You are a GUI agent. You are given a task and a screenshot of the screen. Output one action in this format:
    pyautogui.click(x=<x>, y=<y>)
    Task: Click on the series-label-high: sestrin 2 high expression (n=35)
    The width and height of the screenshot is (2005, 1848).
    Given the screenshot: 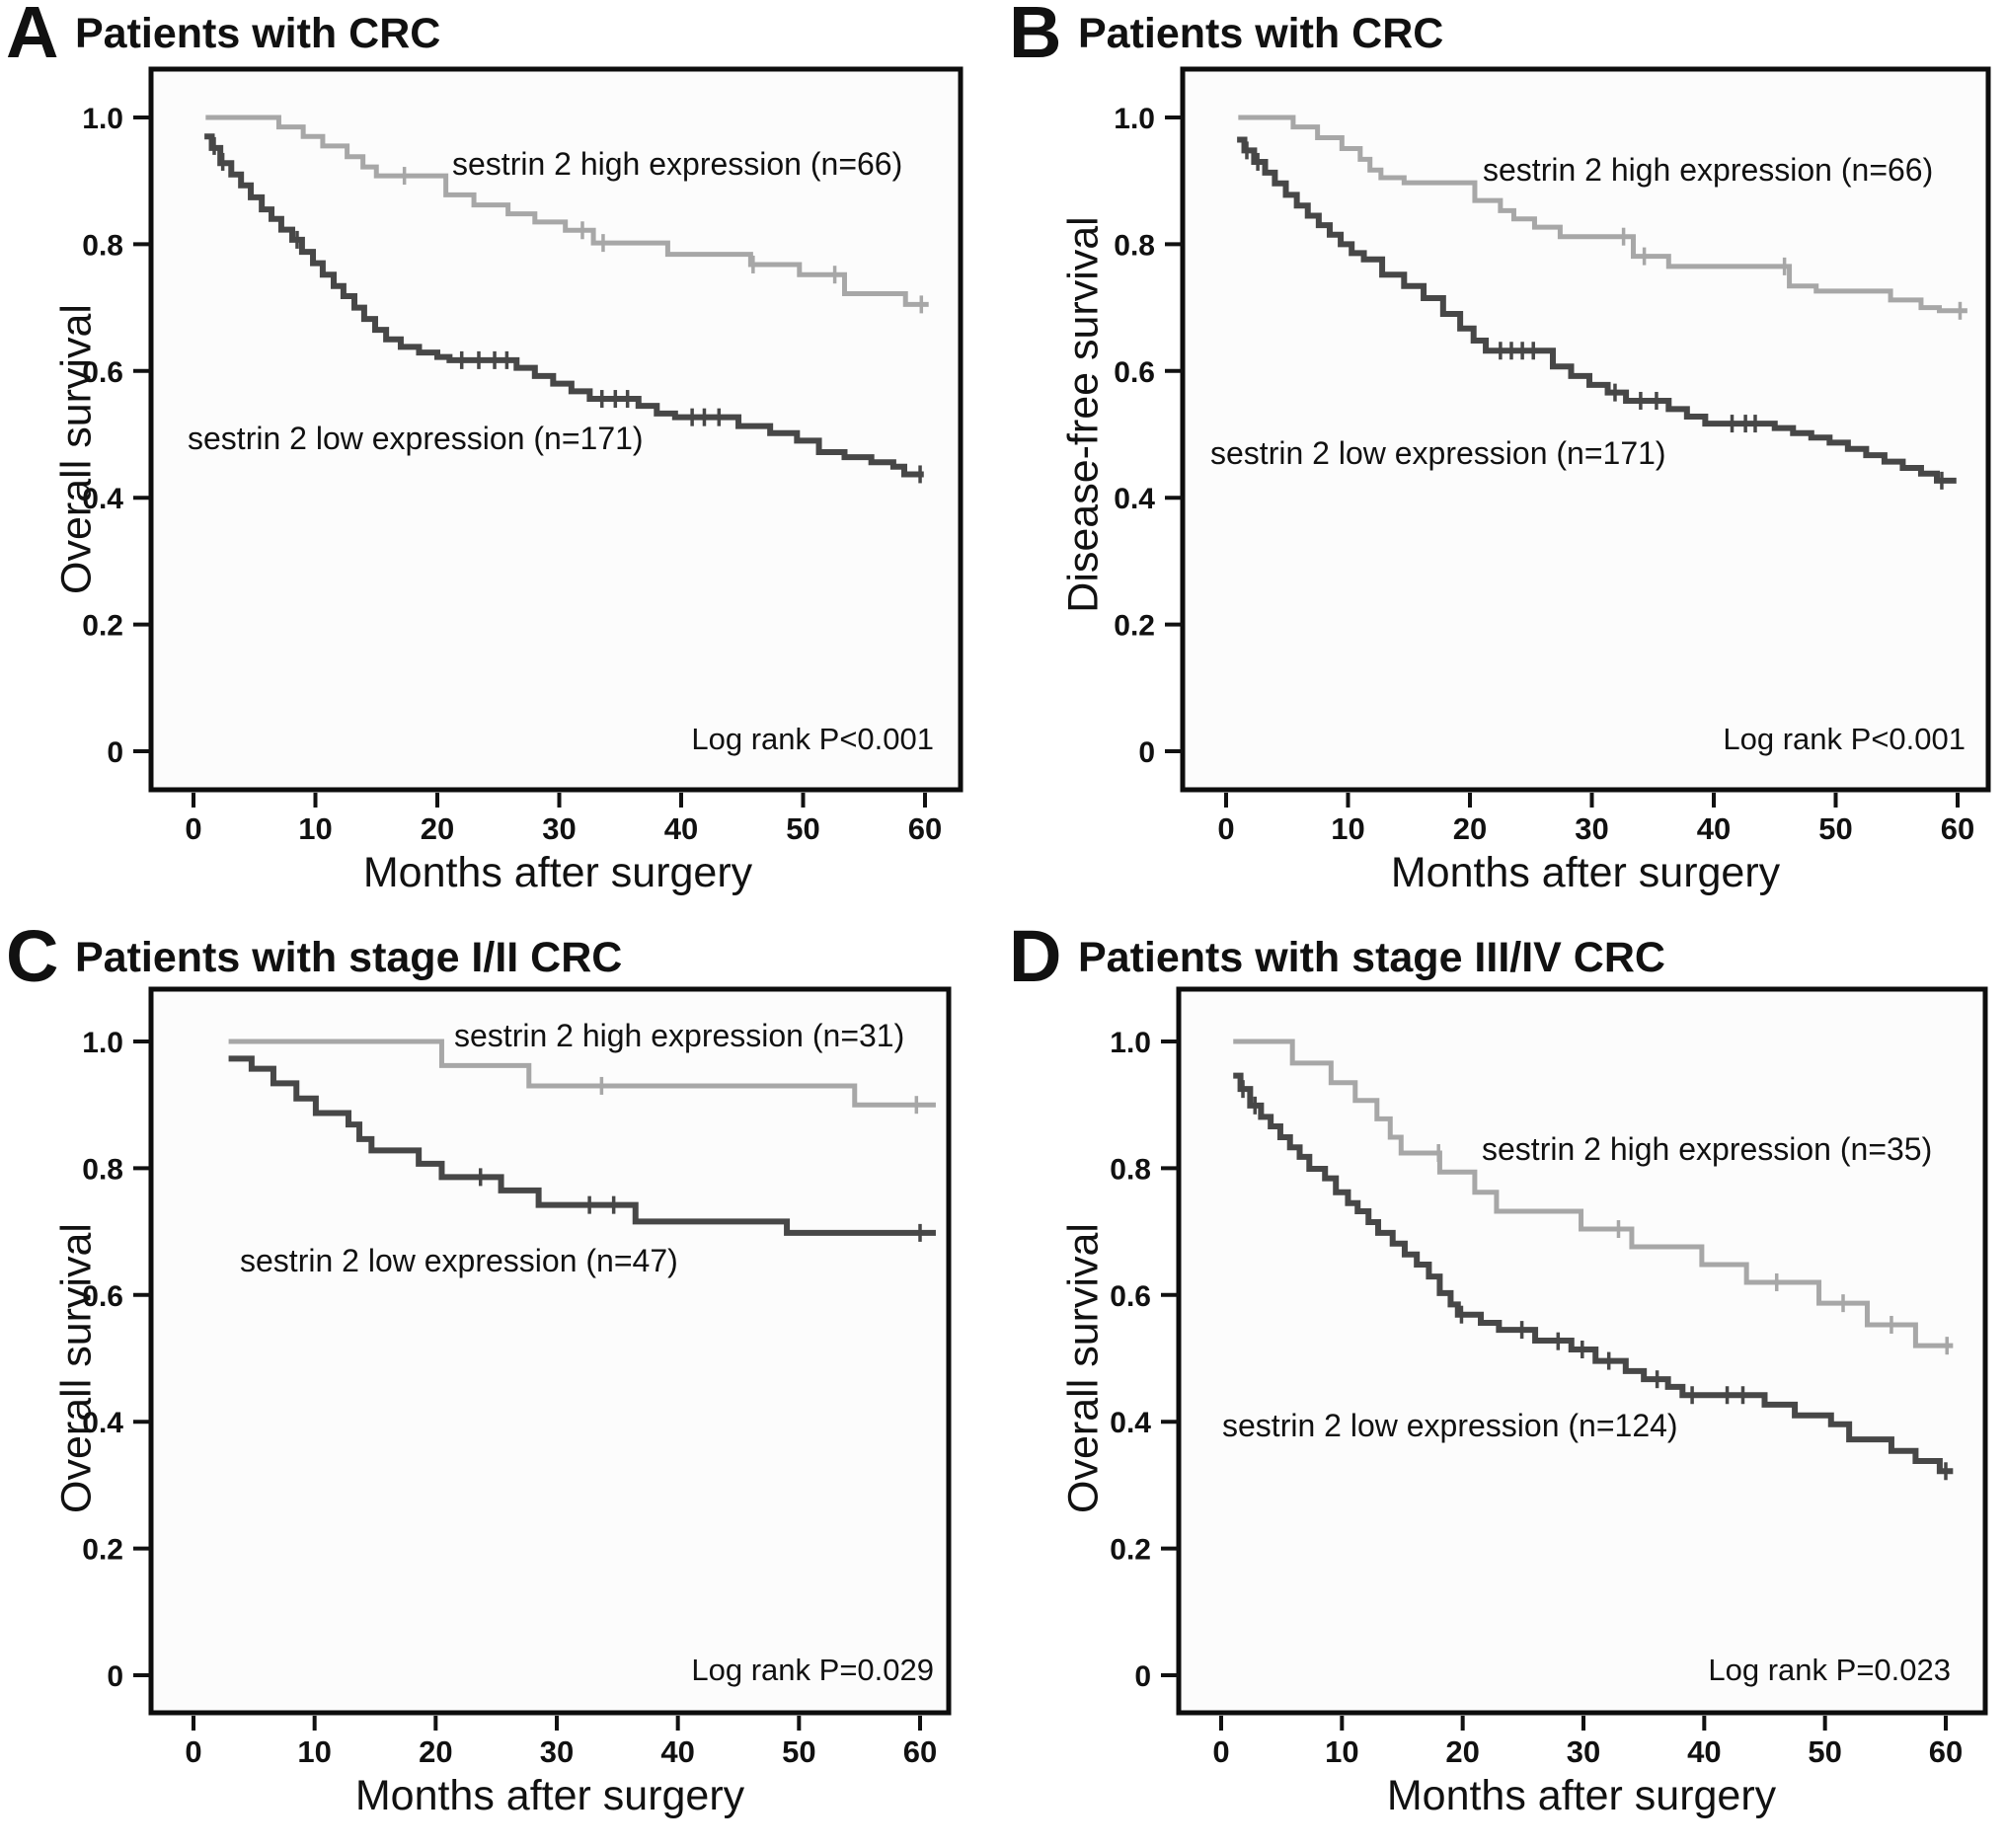 What is the action you would take?
    pyautogui.click(x=1707, y=1149)
    